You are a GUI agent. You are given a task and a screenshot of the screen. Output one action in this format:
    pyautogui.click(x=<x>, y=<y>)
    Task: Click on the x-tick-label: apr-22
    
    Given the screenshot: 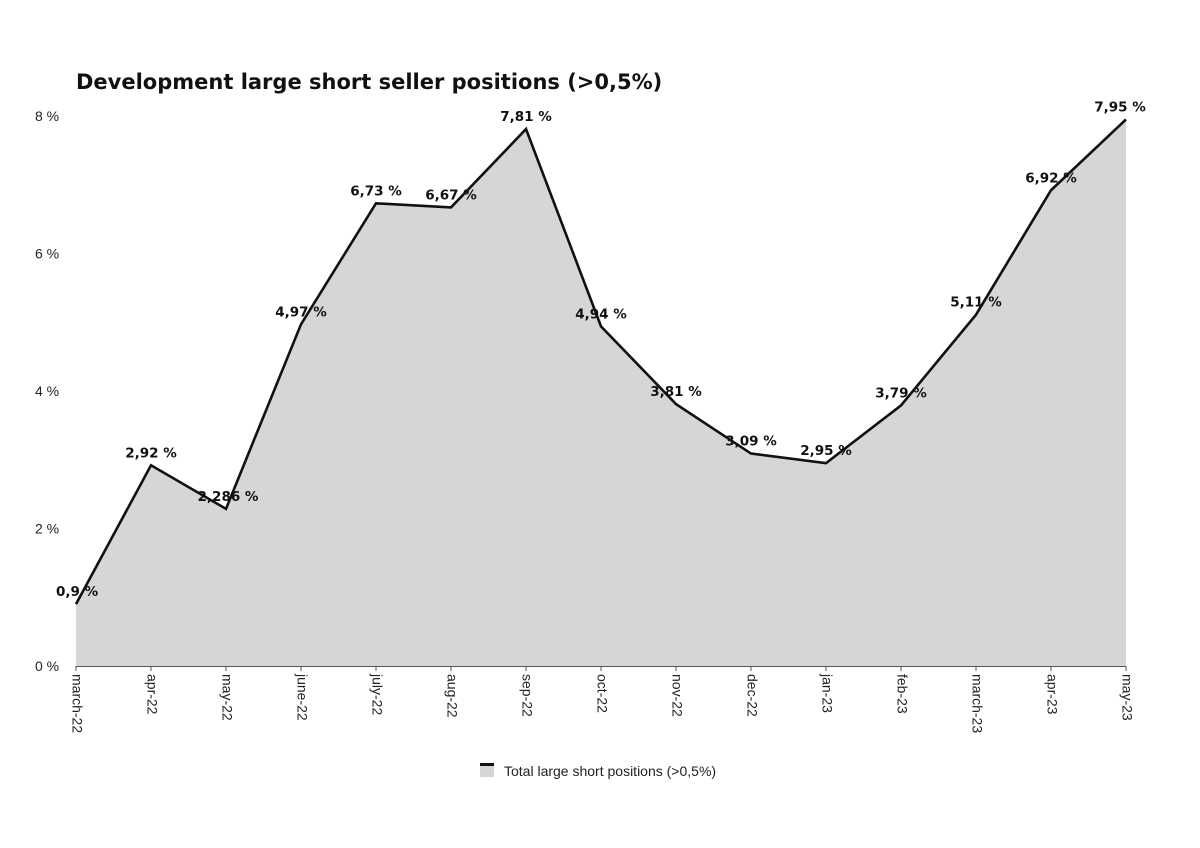 What is the action you would take?
    pyautogui.click(x=152, y=694)
    